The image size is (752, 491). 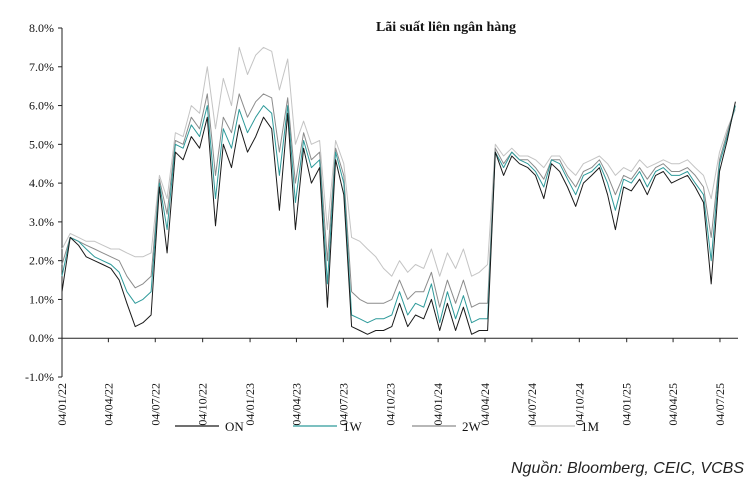 What do you see at coordinates (41, 67) in the screenshot?
I see `y-tick-label: 7.0%` at bounding box center [41, 67].